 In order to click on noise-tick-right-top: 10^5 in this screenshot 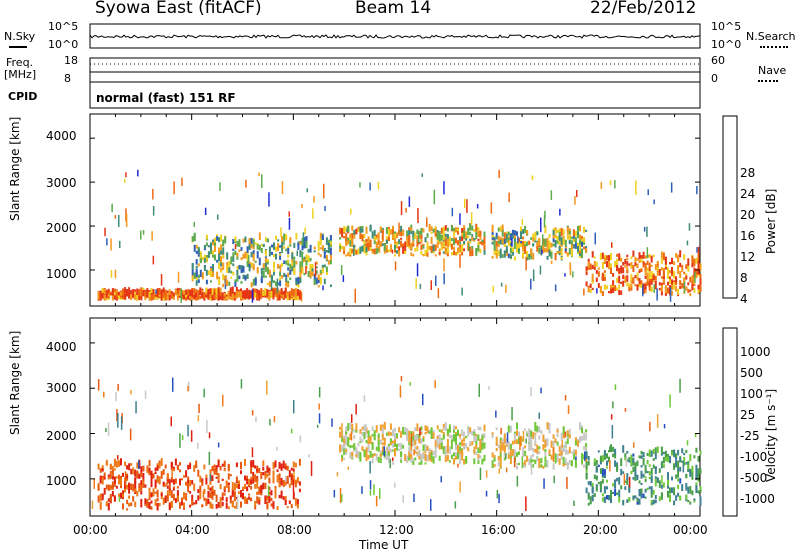, I will do `click(726, 26)`.